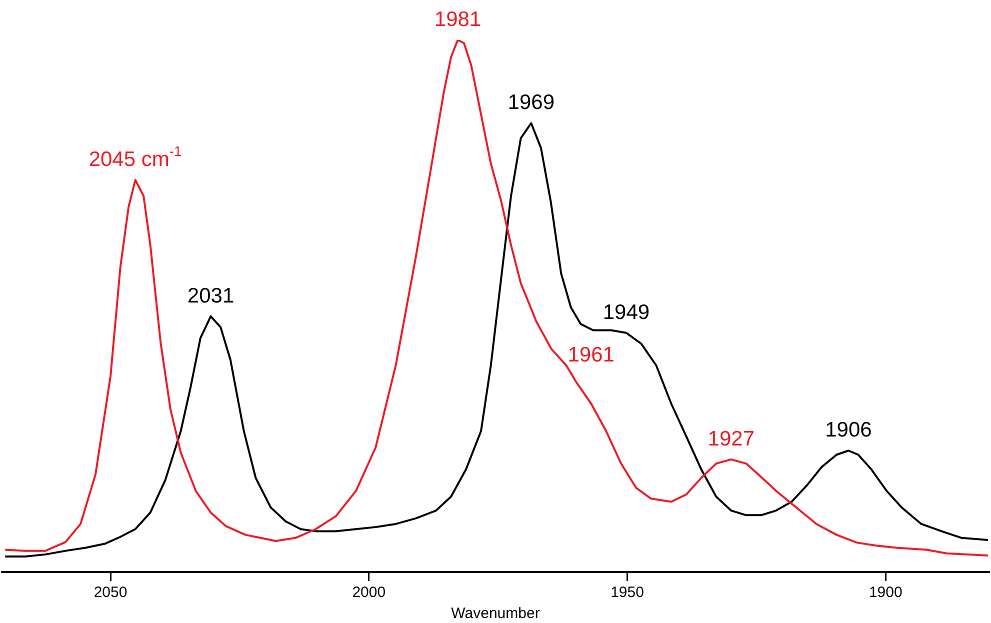  I want to click on annotation: 1906, so click(848, 430).